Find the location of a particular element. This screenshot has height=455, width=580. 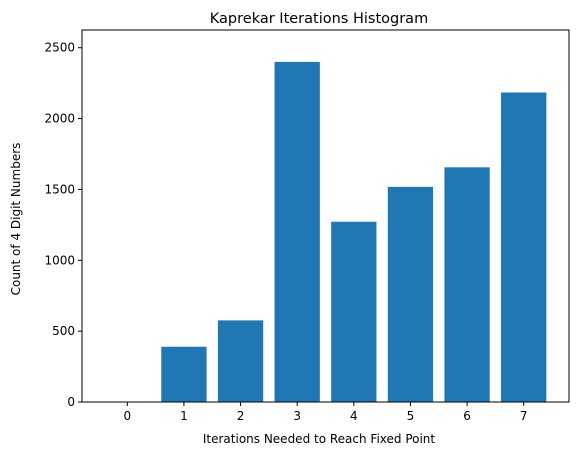

x-tick-label: 7 is located at coordinates (524, 416).